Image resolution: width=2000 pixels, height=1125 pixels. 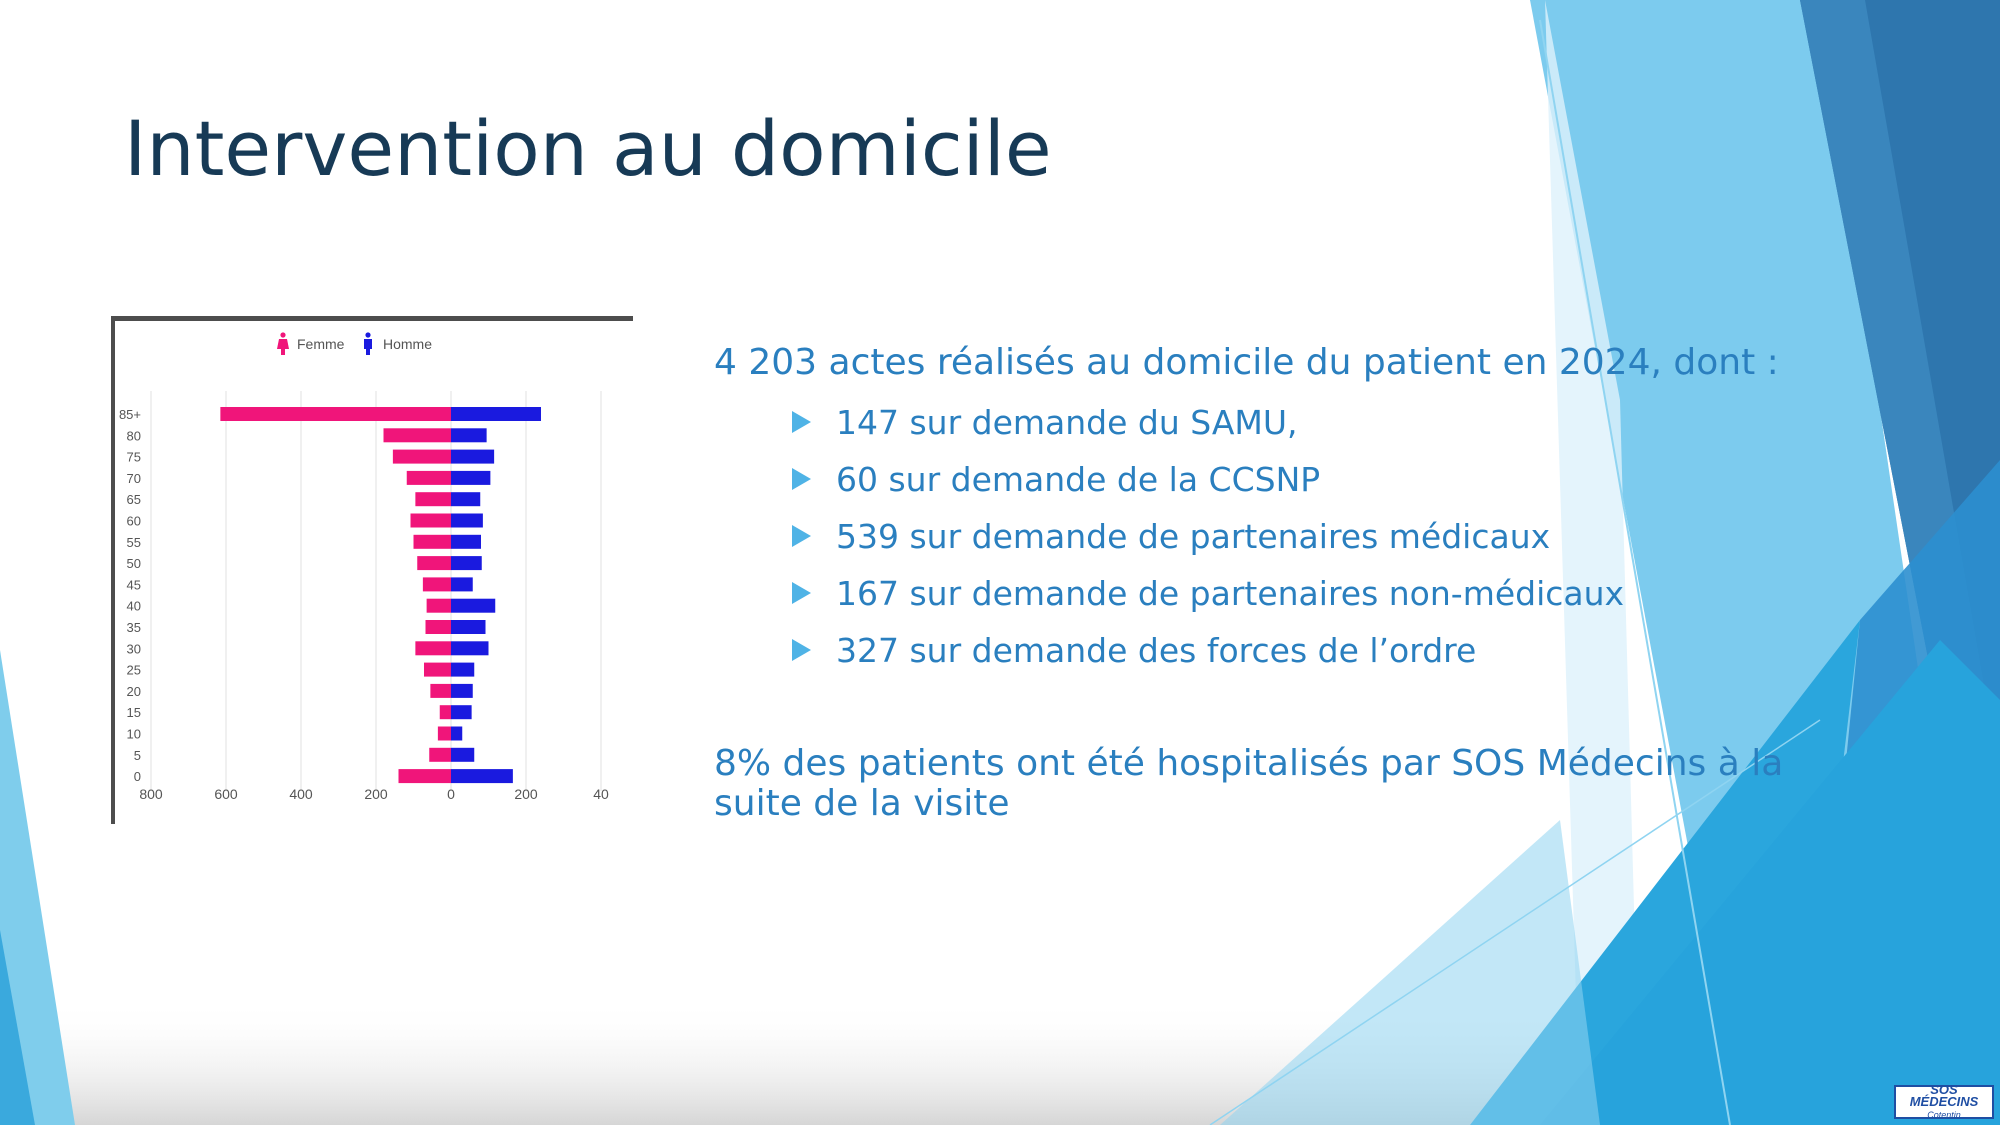 What do you see at coordinates (601, 794) in the screenshot?
I see `x-tick-label: 40` at bounding box center [601, 794].